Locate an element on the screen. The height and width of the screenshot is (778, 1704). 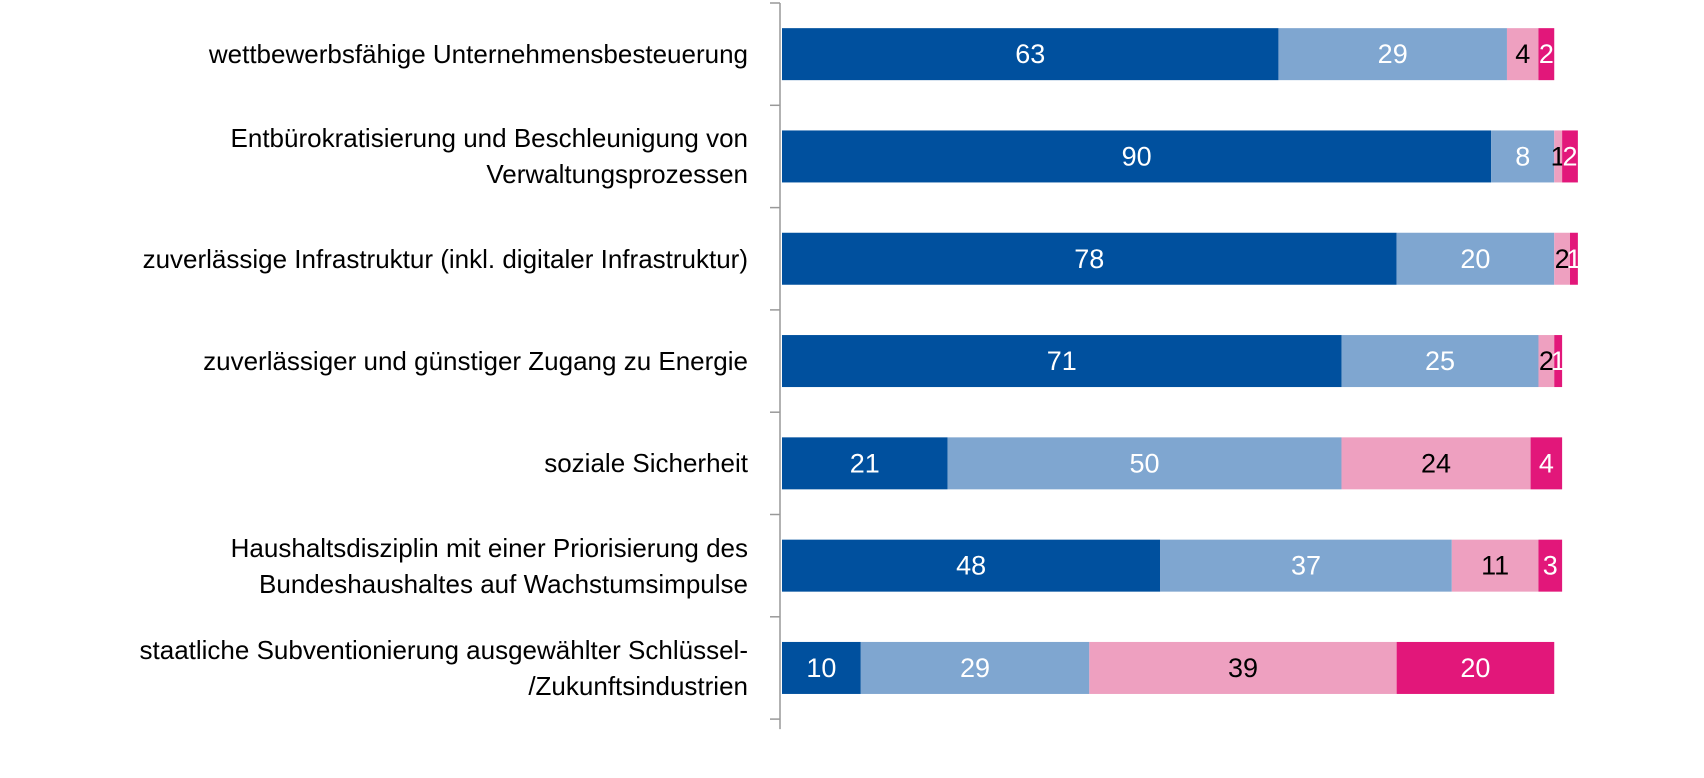
data-label: 90 is located at coordinates (1137, 156).